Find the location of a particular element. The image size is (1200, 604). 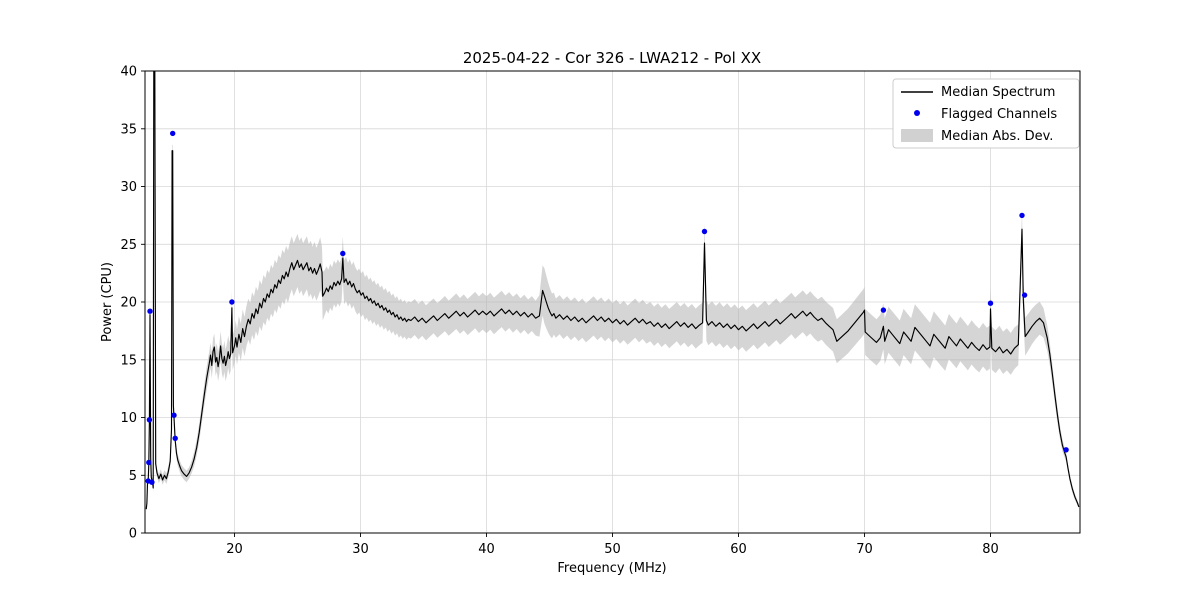

x-tick-label: 70 is located at coordinates (864, 549).